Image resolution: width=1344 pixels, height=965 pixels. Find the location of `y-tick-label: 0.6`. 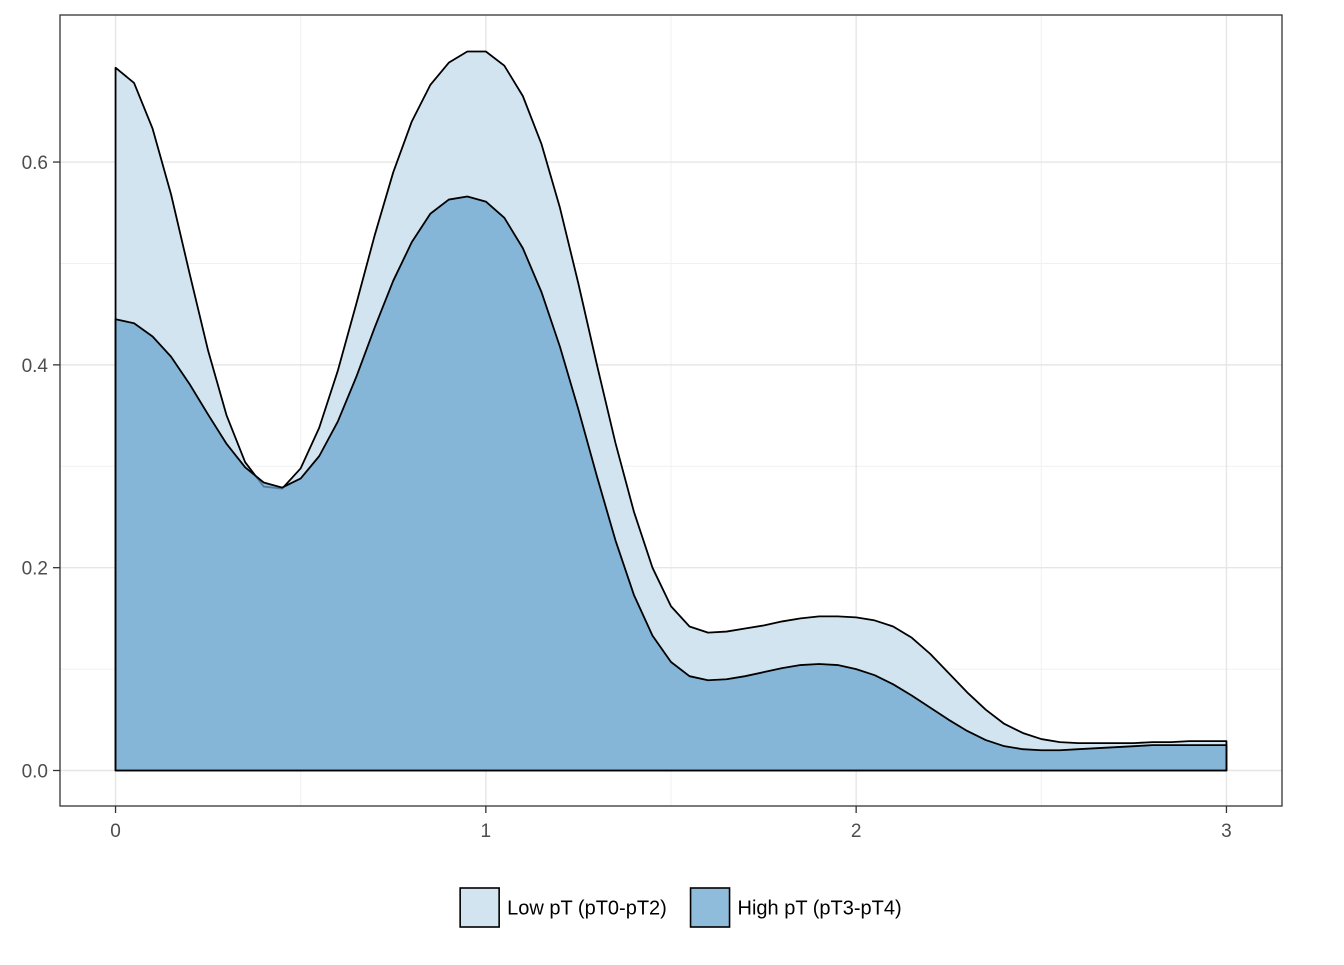

y-tick-label: 0.6 is located at coordinates (35, 163).